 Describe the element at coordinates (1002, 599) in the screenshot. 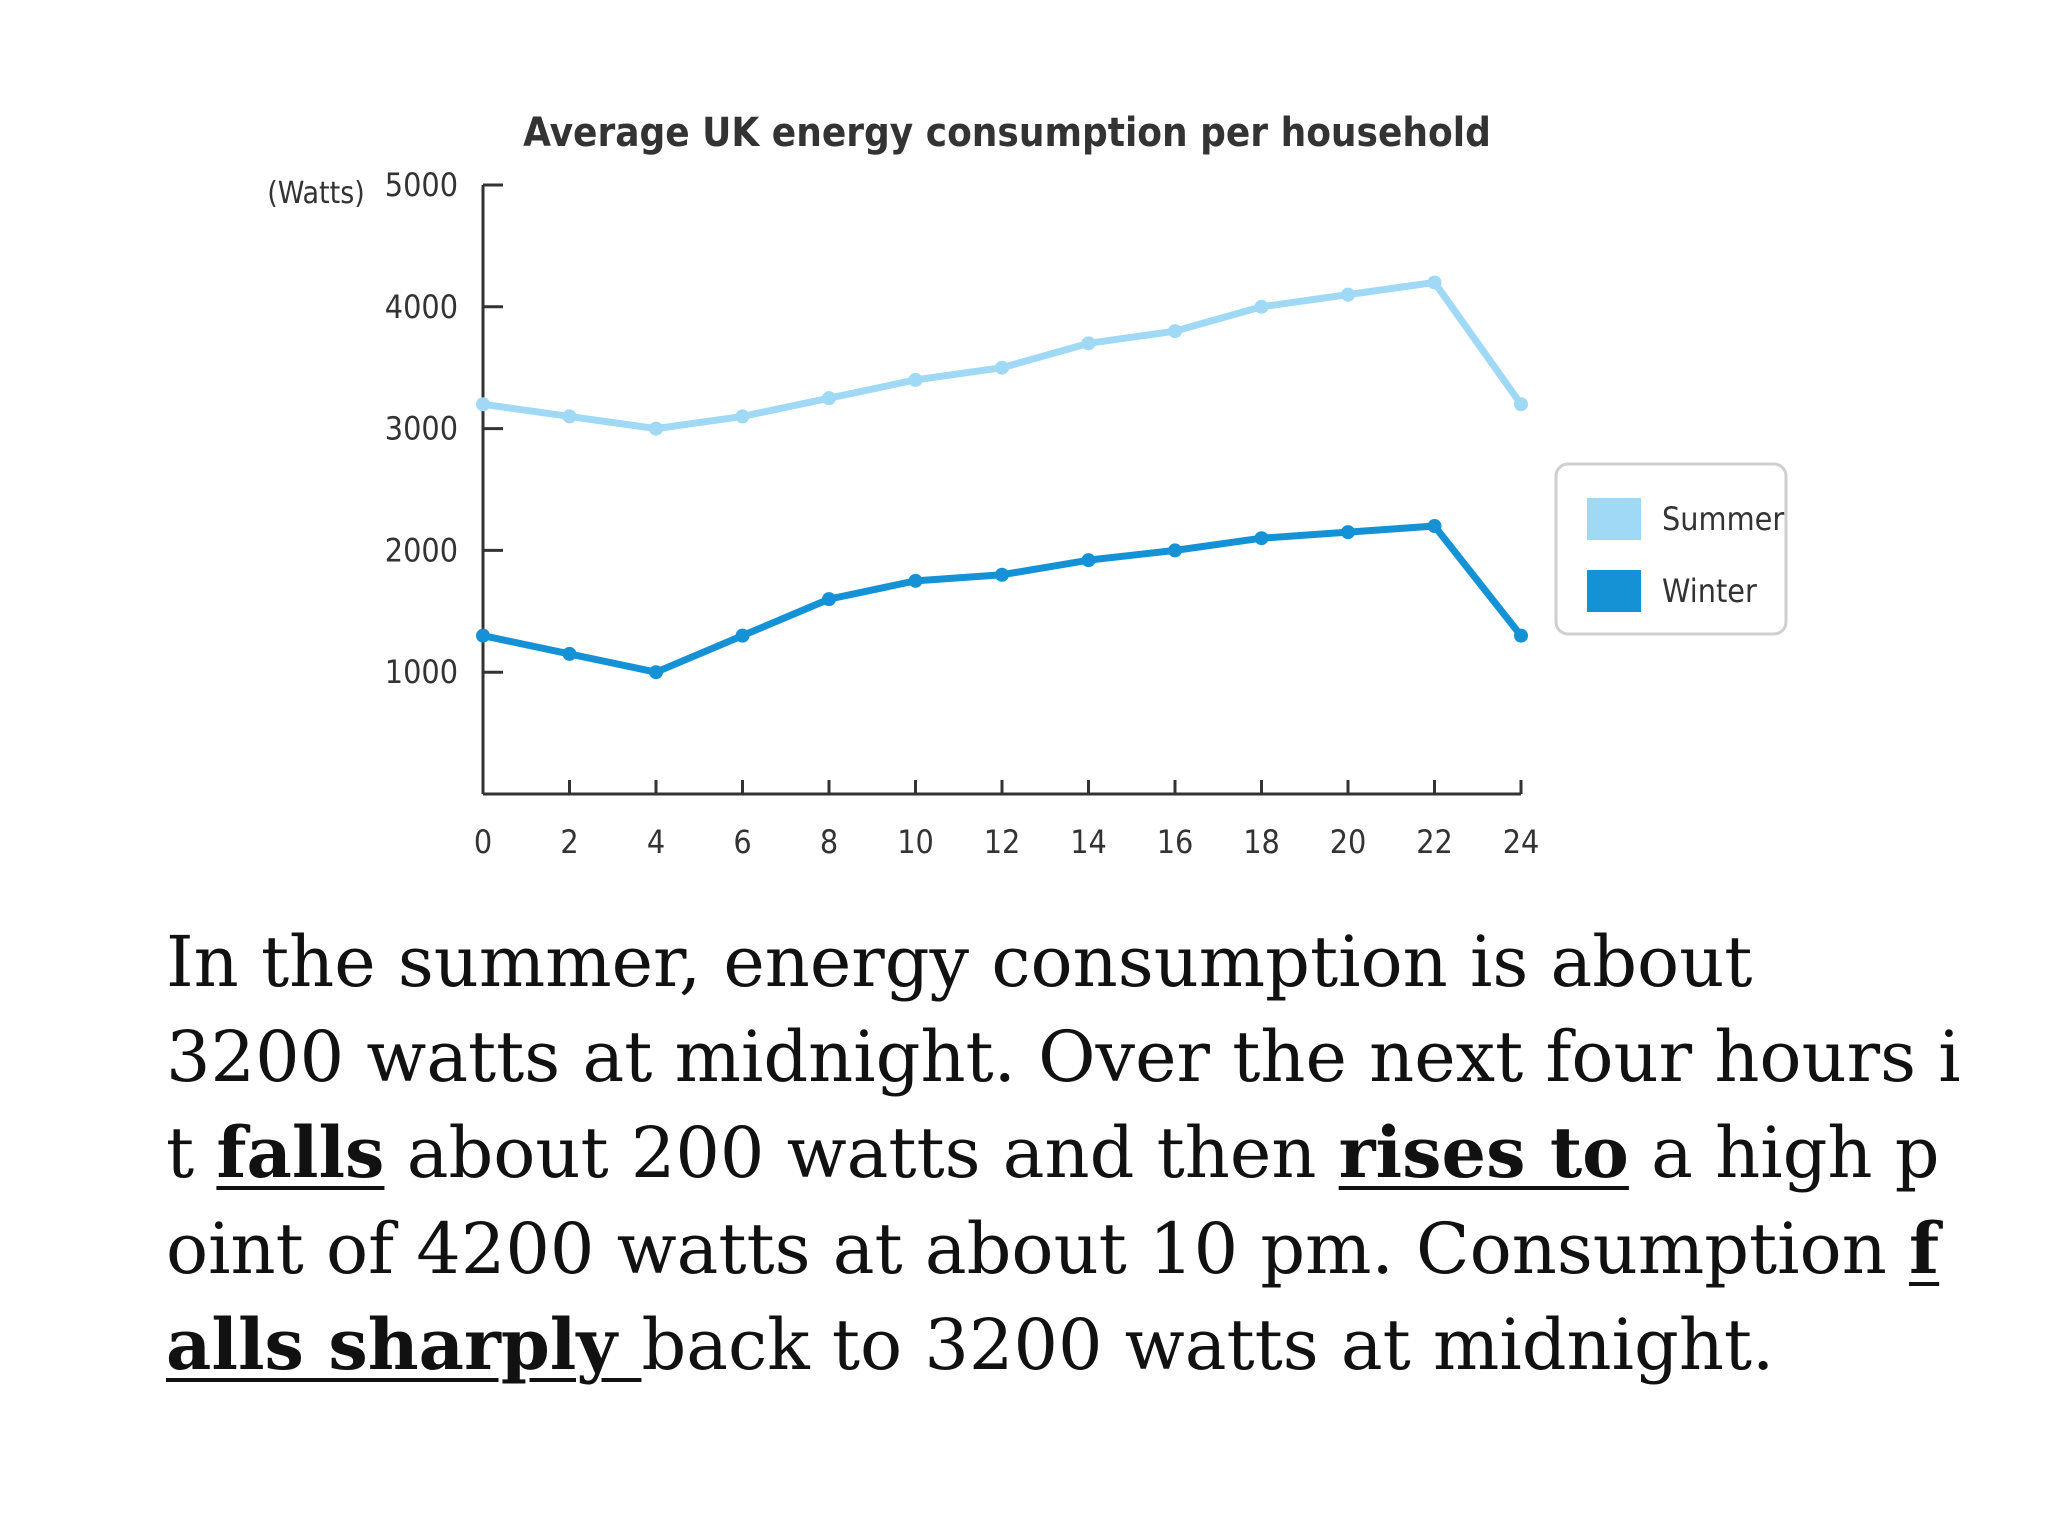

I see `winter-series-line` at that location.